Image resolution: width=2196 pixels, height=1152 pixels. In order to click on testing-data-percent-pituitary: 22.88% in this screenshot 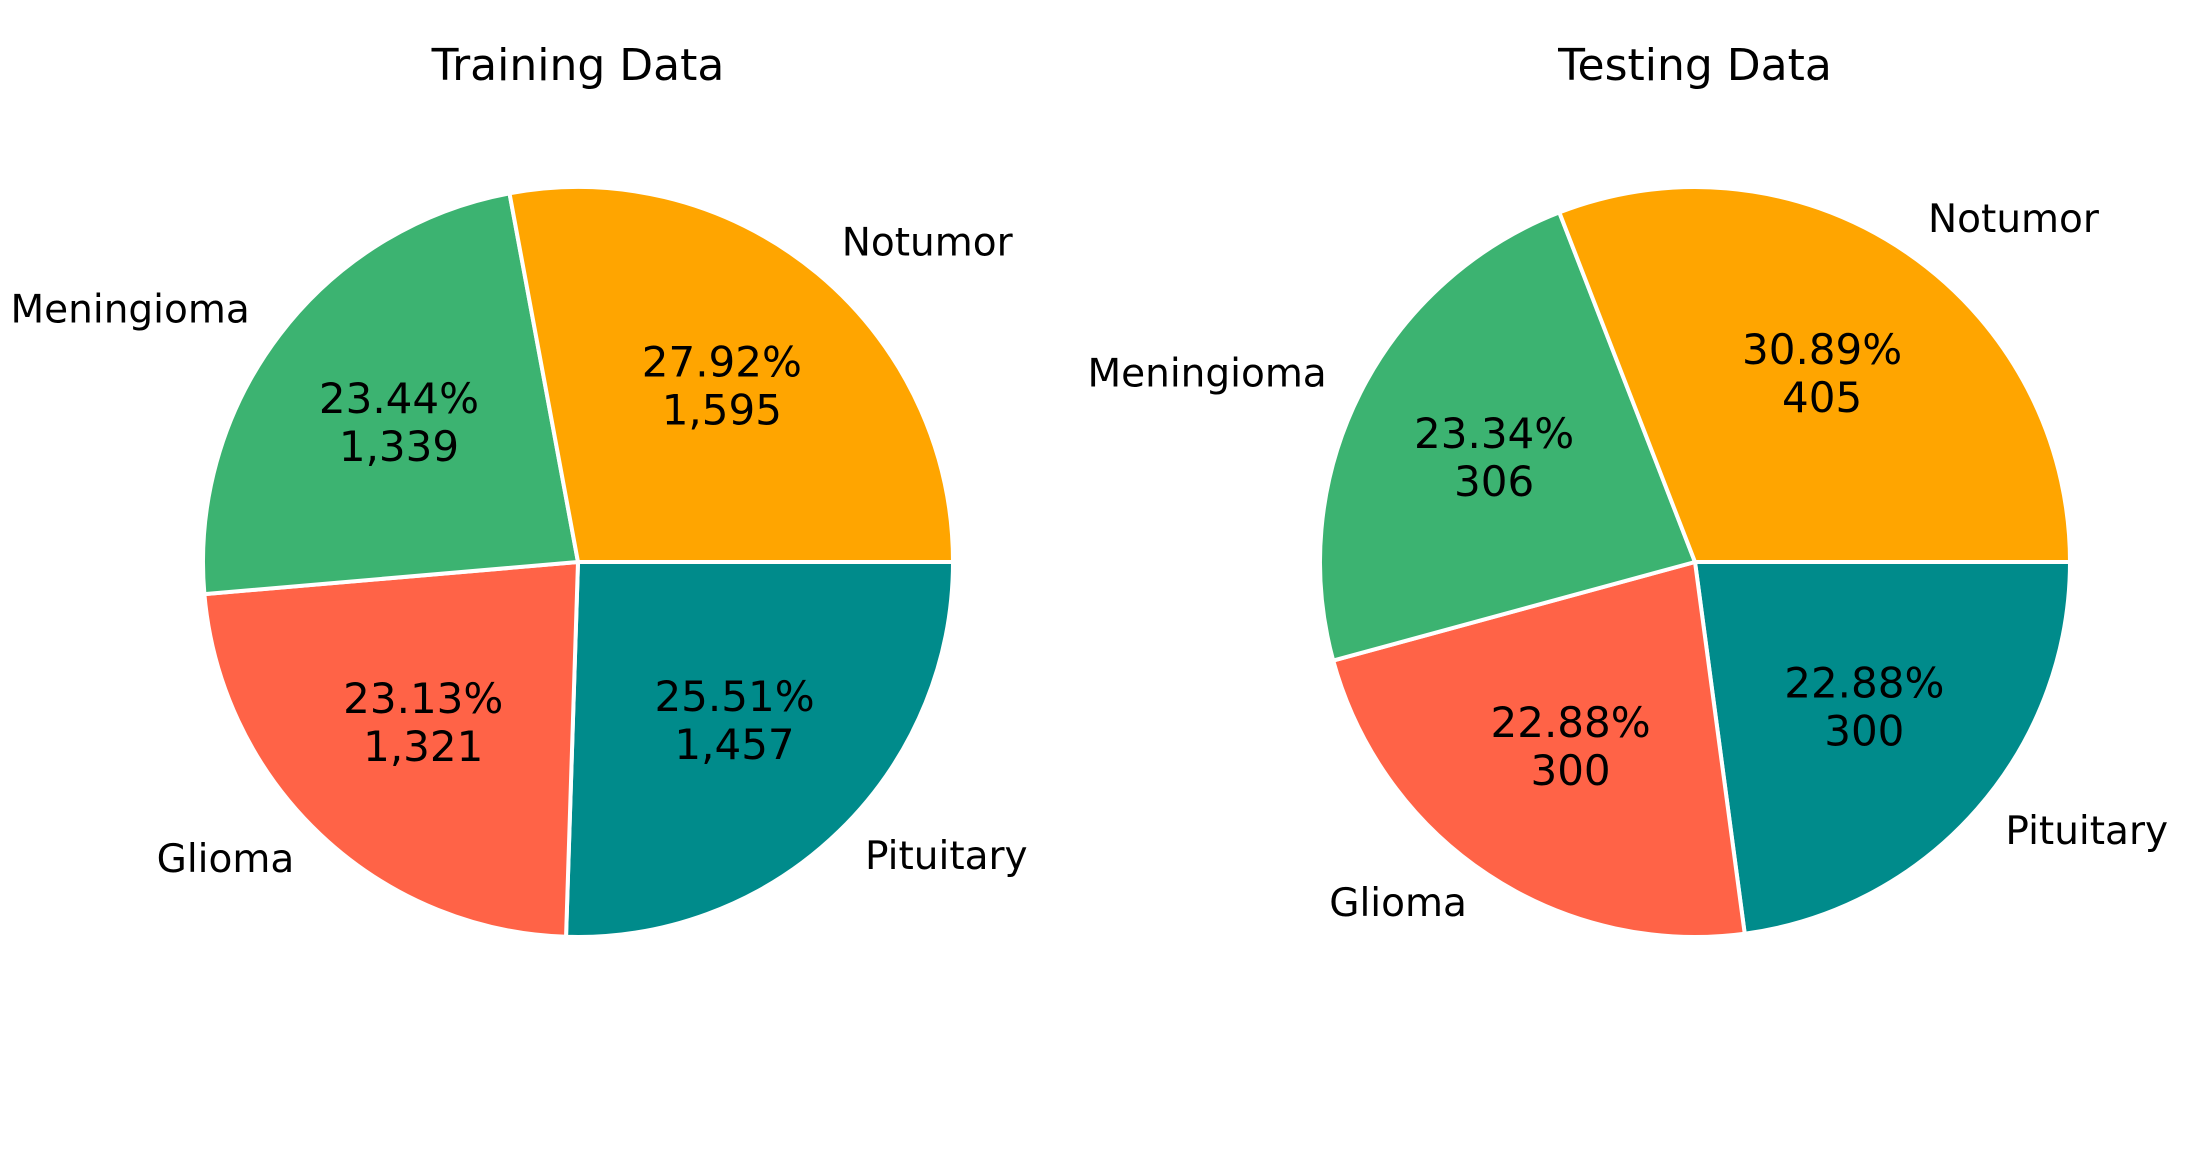, I will do `click(1864, 683)`.